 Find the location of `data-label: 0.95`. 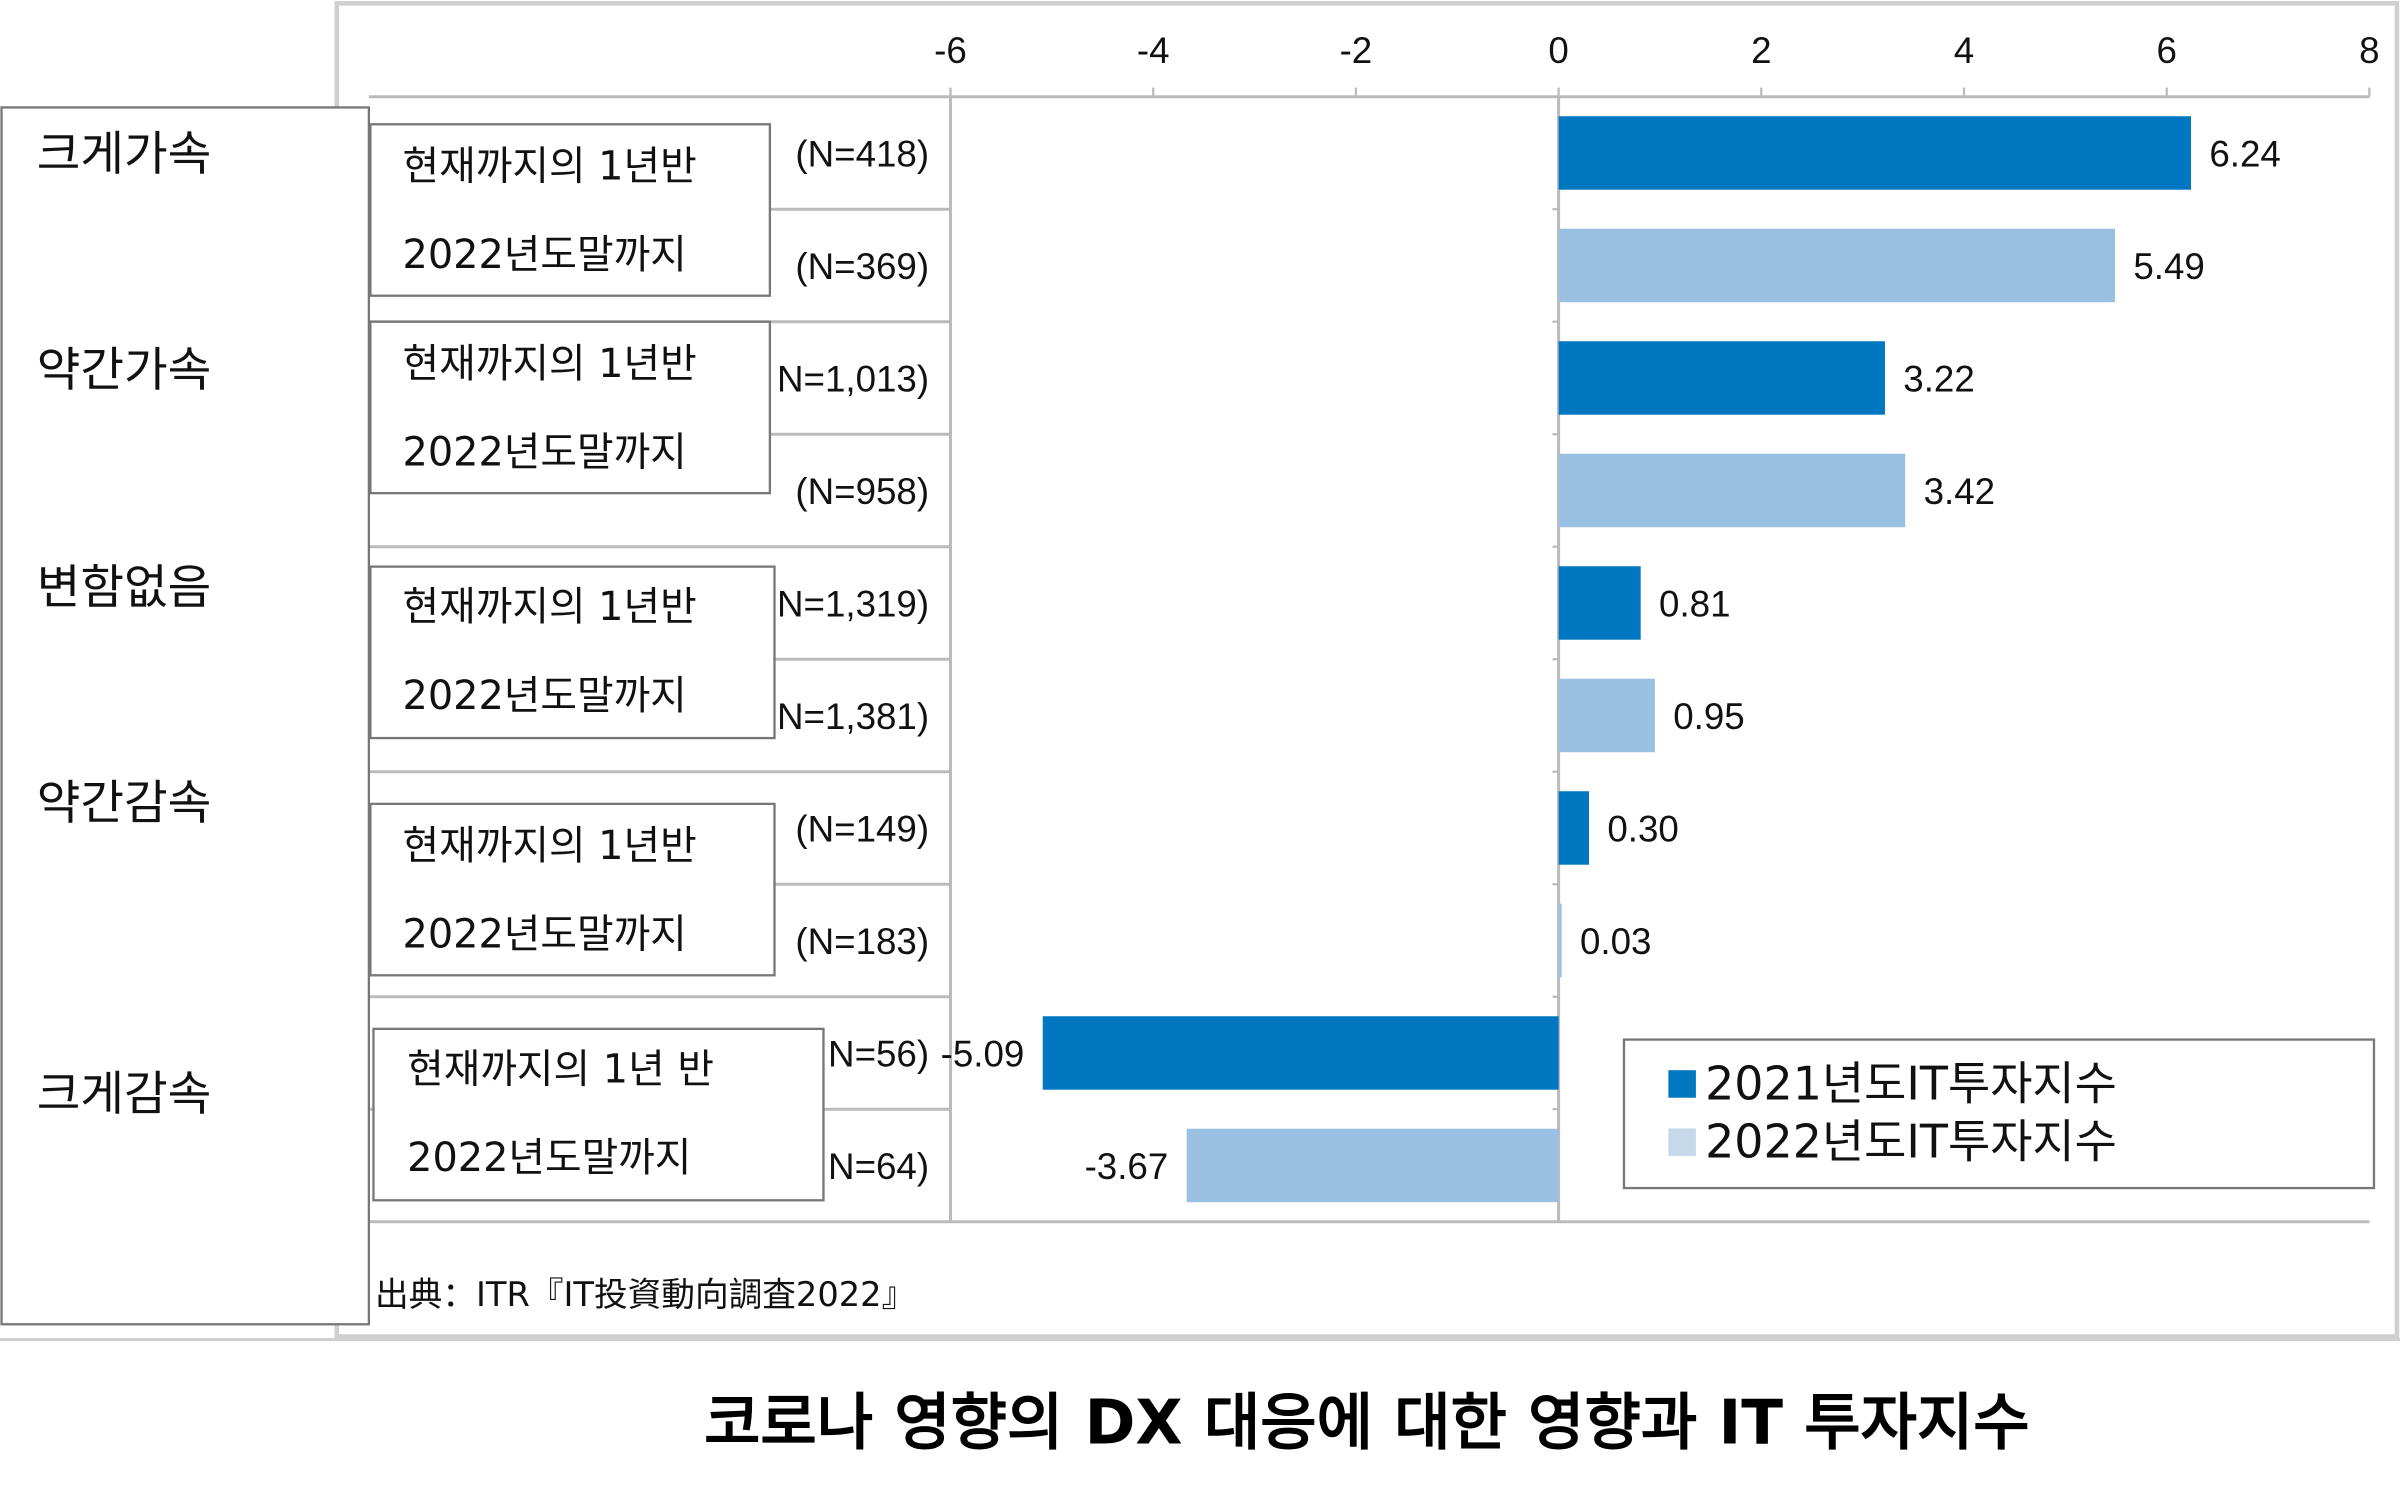

data-label: 0.95 is located at coordinates (1708, 716).